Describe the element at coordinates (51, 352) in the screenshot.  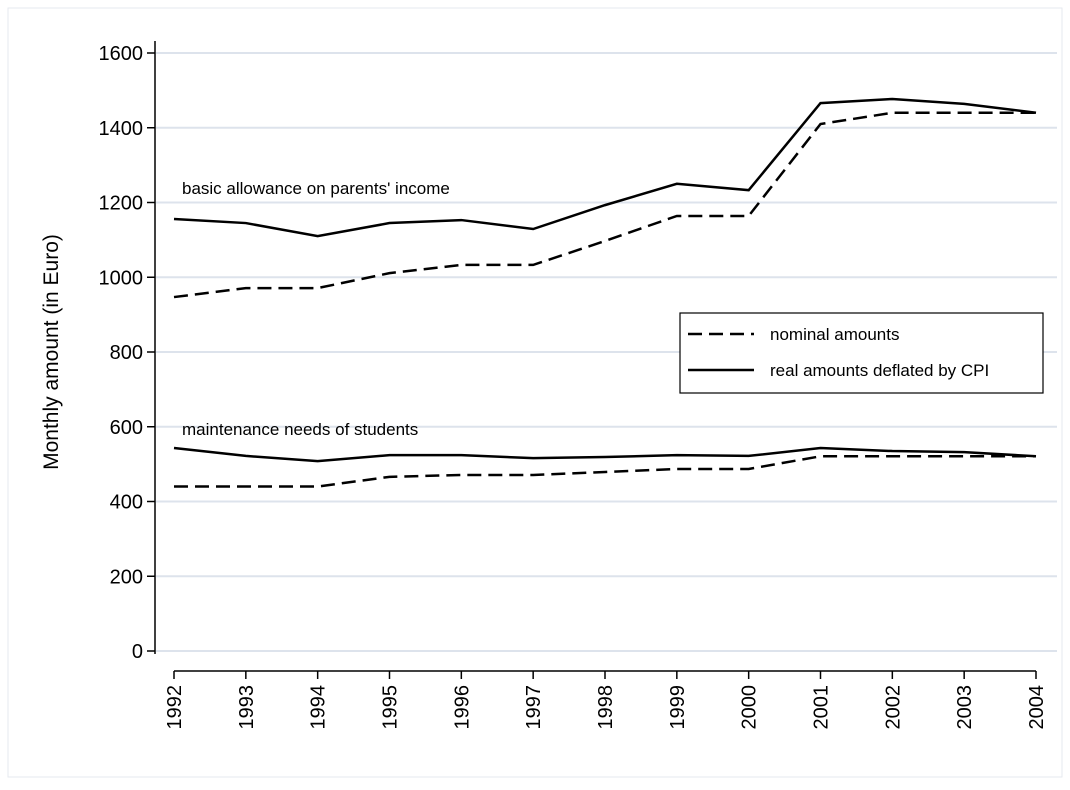
I see `y-axis-label: Monthly amount (in Euro)` at that location.